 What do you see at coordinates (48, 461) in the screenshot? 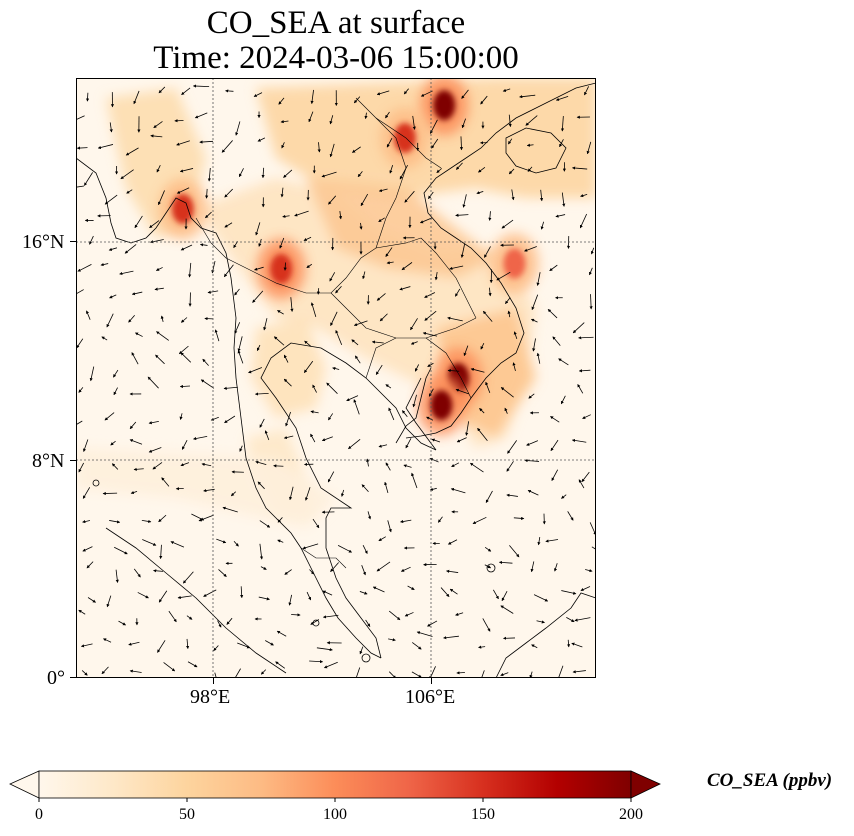
I see `lat-label-8: 8°N` at bounding box center [48, 461].